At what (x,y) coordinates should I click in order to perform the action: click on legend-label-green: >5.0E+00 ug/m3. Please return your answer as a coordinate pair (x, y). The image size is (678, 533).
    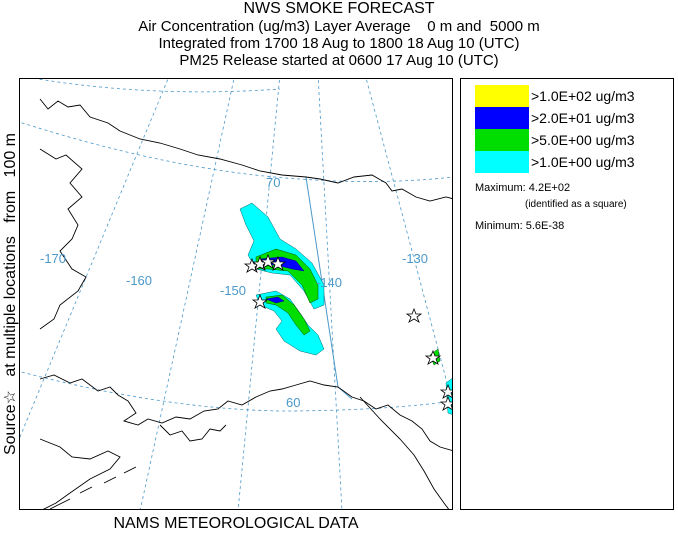
    Looking at the image, I should click on (583, 140).